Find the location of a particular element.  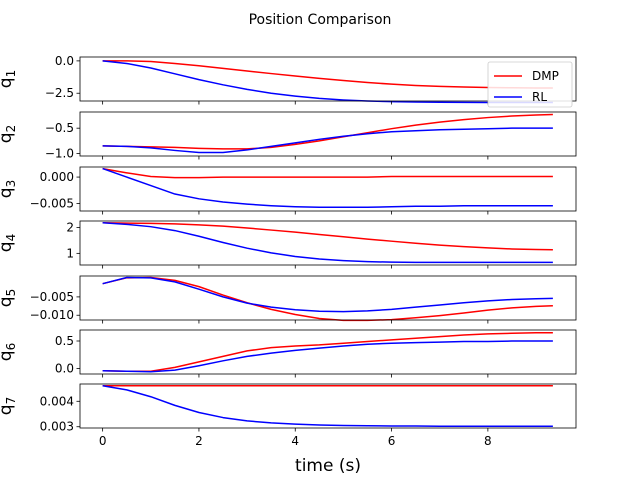

x-axis-label: time (s) is located at coordinates (328, 466).